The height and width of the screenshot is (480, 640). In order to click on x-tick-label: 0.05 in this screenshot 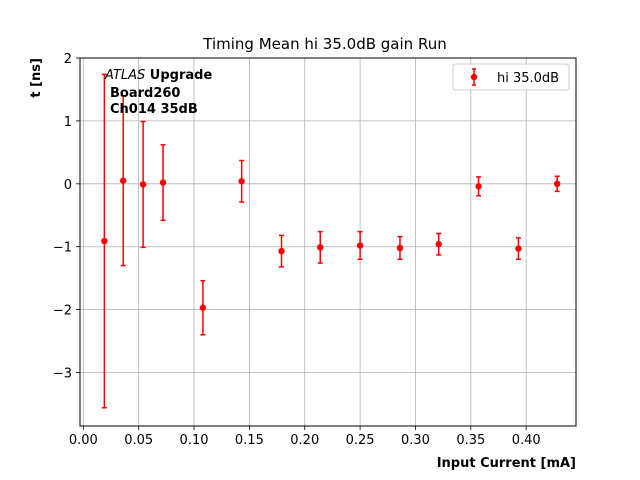, I will do `click(138, 440)`.